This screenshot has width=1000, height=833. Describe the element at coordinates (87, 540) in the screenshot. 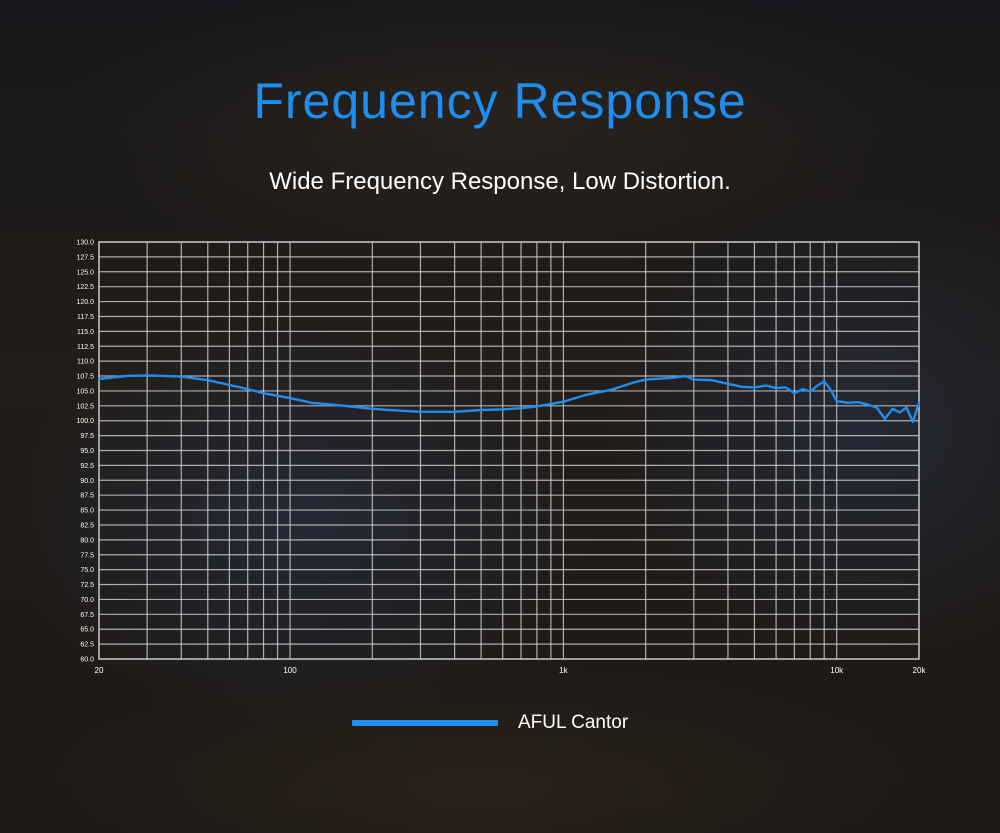

I see `y-tick-label: 80.0` at that location.